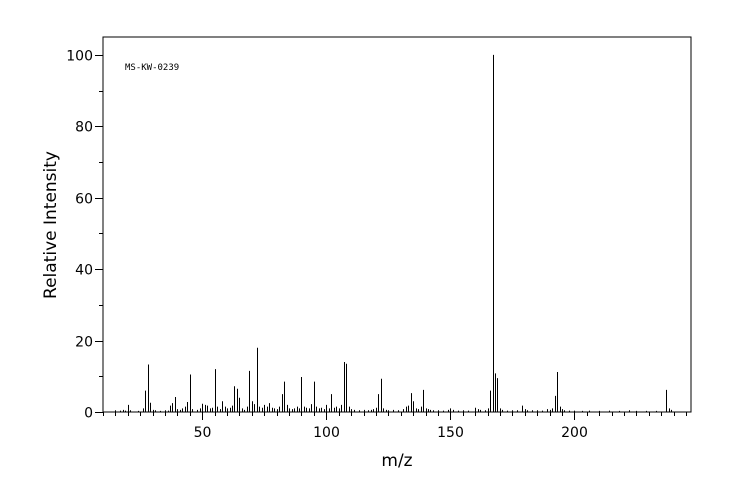 This screenshot has width=744, height=504. Describe the element at coordinates (203, 433) in the screenshot. I see `x-tick-label-50: 50` at that location.